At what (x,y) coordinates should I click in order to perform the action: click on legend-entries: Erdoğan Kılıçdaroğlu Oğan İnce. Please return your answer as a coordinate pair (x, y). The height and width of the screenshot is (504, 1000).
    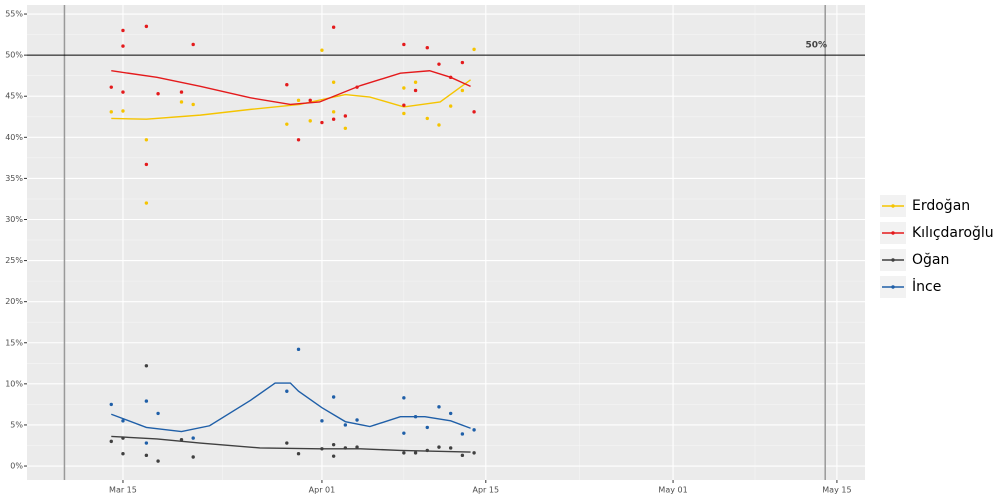
    Looking at the image, I should click on (937, 246).